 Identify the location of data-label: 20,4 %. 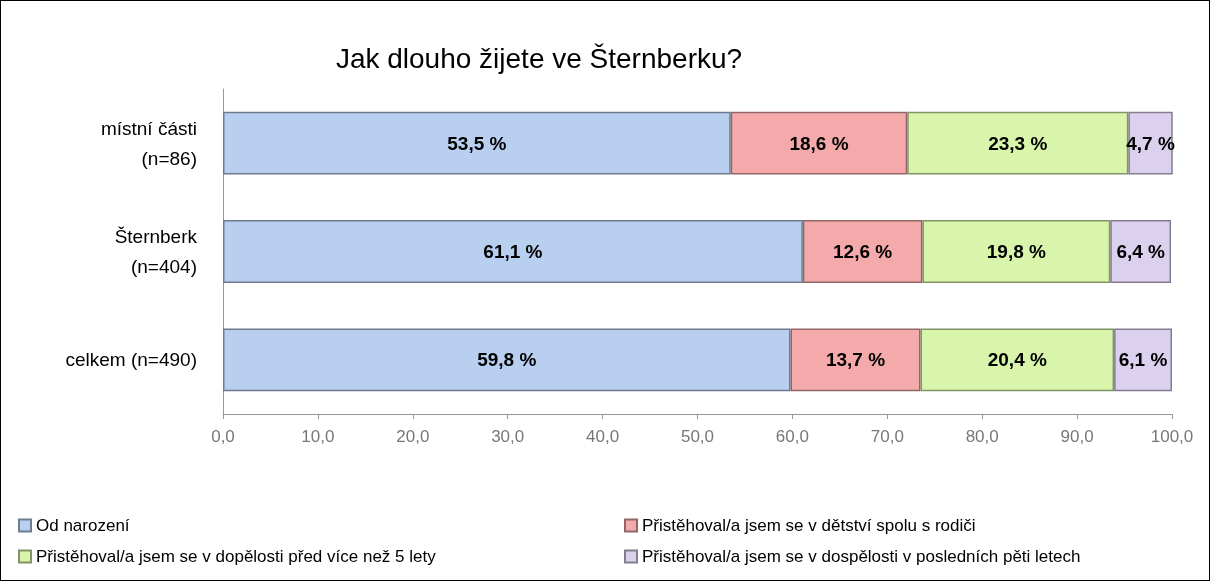
(1017, 360).